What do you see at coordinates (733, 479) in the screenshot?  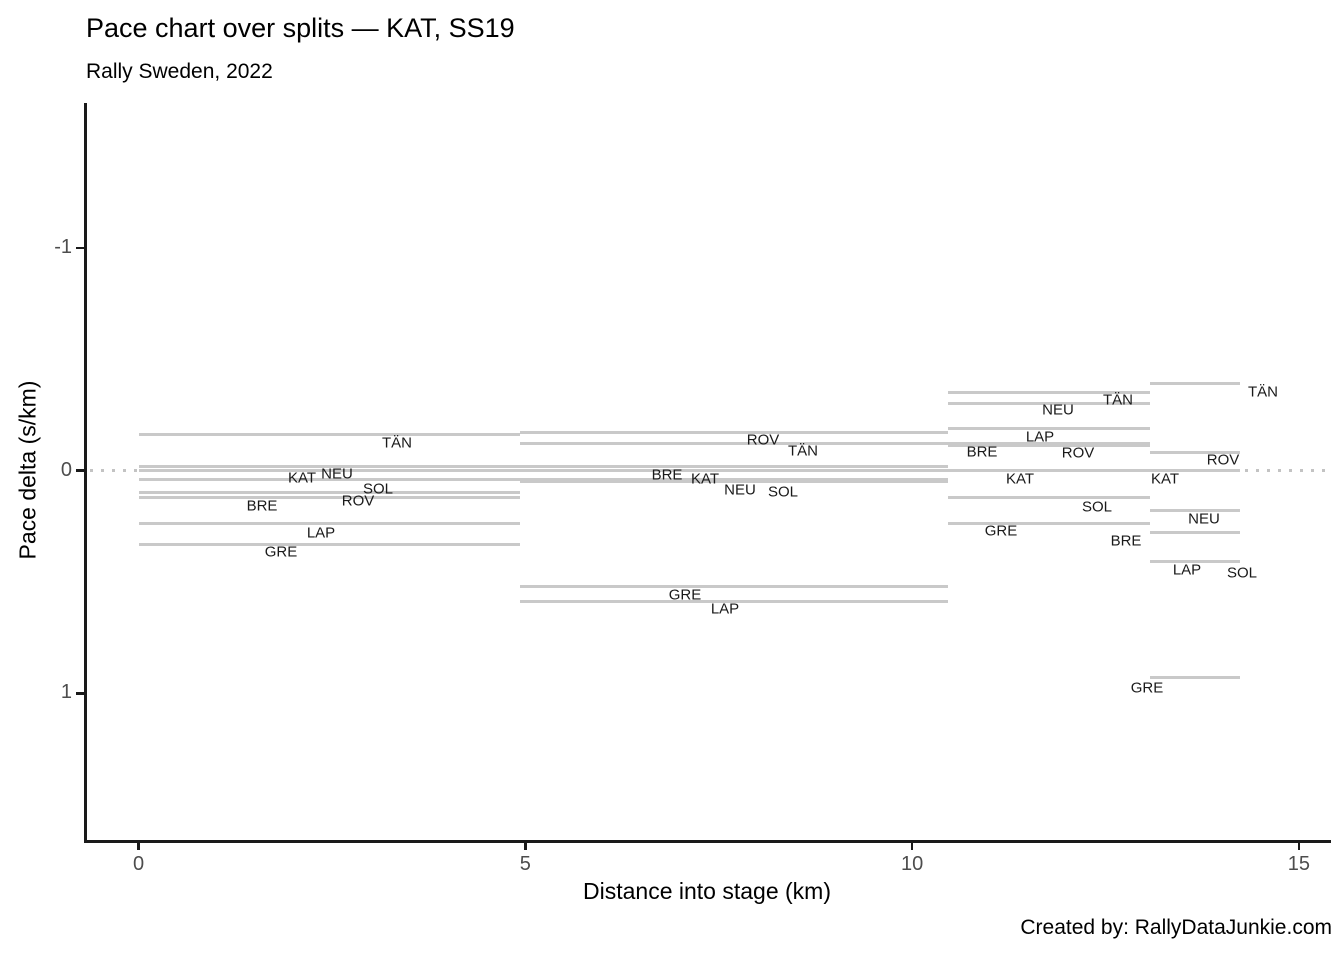 I see `pace-segment-neu-split2` at bounding box center [733, 479].